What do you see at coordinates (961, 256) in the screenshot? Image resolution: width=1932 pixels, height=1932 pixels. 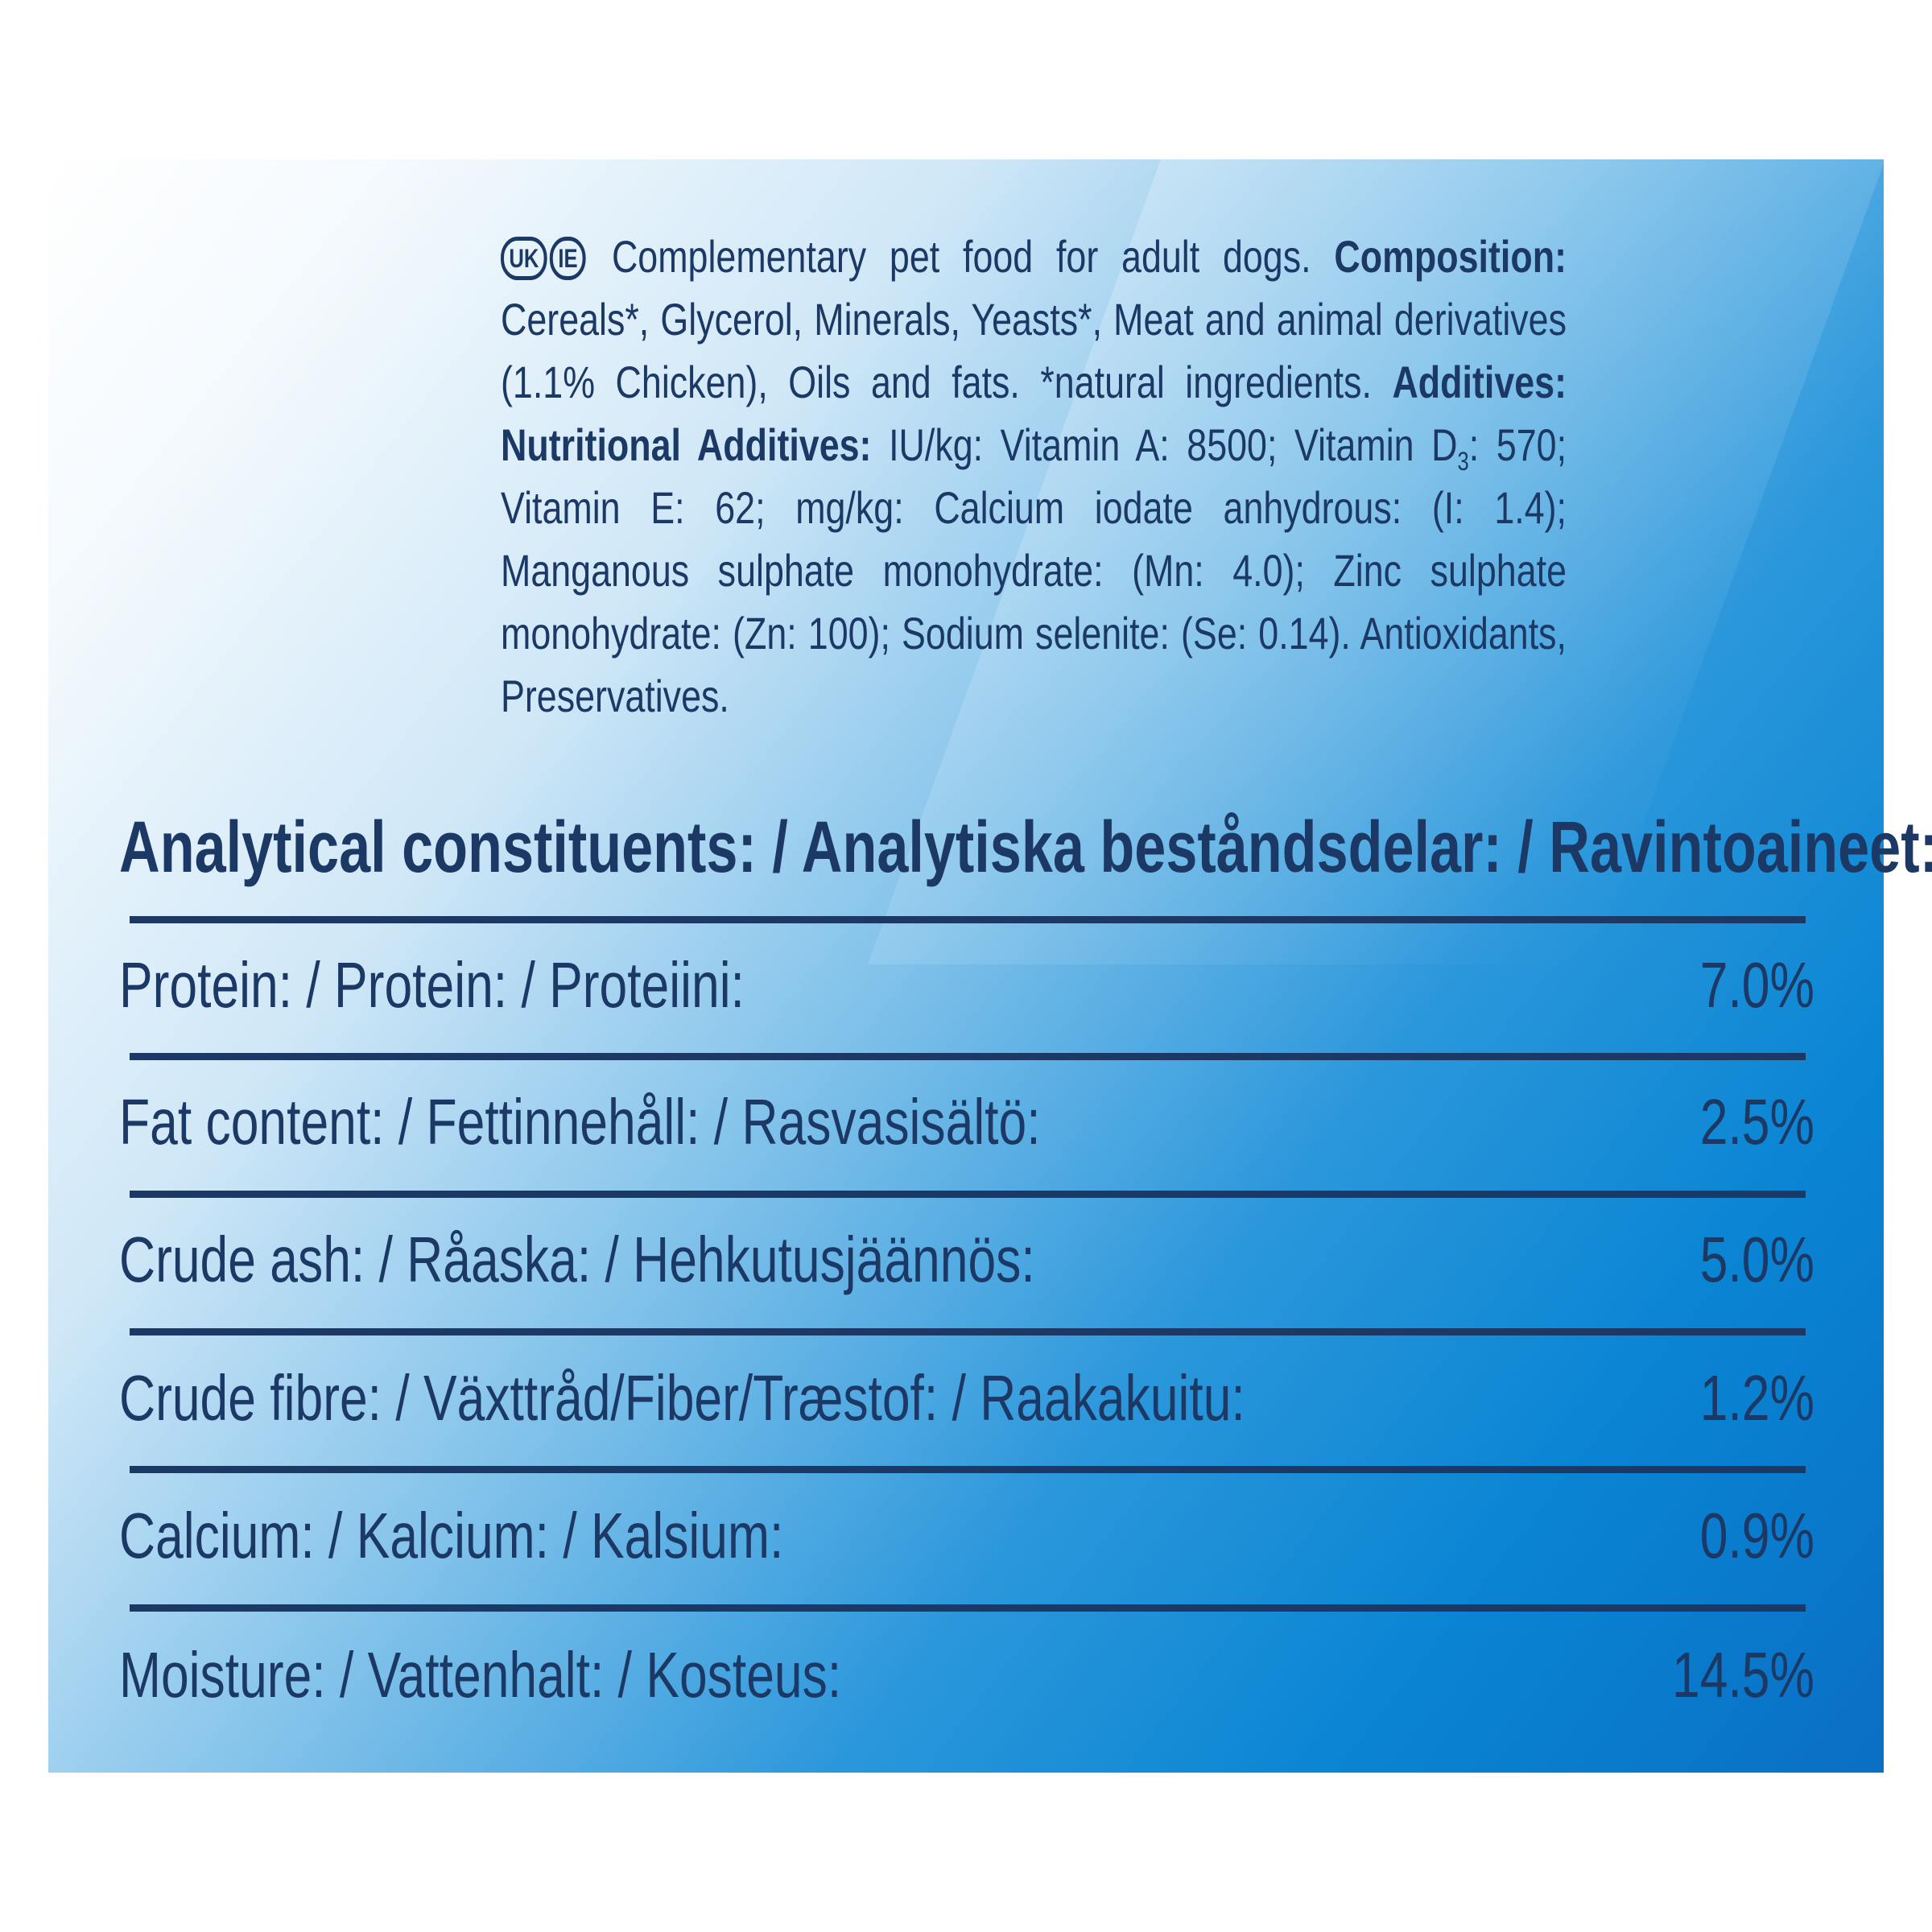 I see `intro-text: Complementary pet food for adult dogs.` at bounding box center [961, 256].